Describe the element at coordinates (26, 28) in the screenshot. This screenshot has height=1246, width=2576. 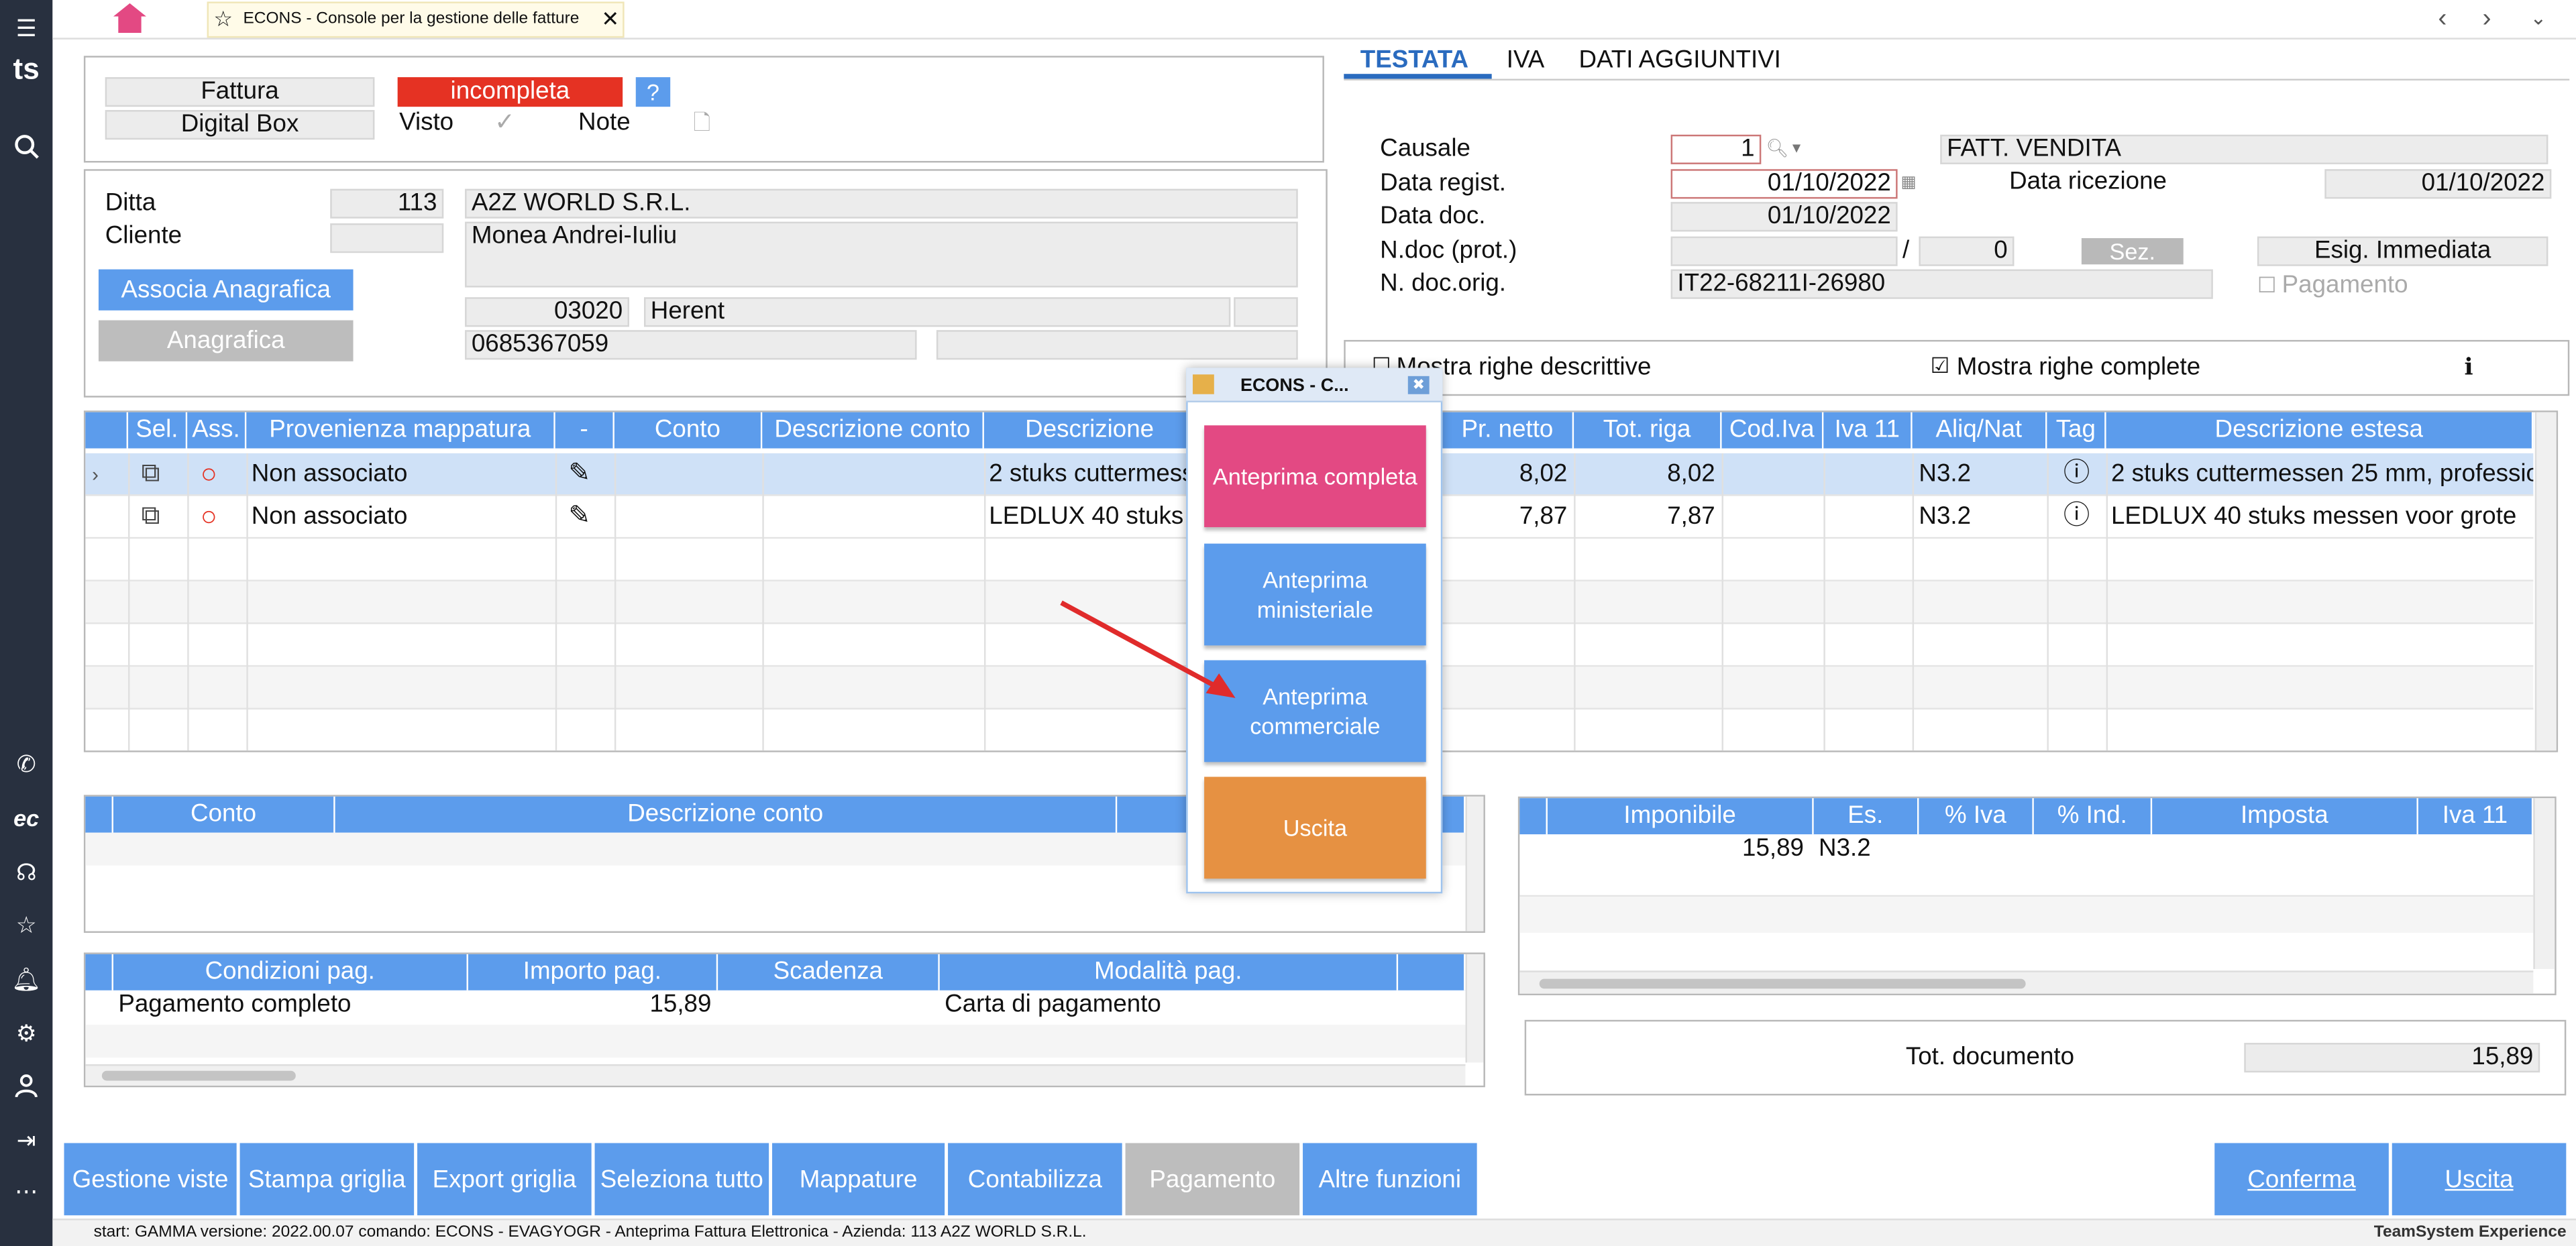
I see `menu-icon: ☰` at that location.